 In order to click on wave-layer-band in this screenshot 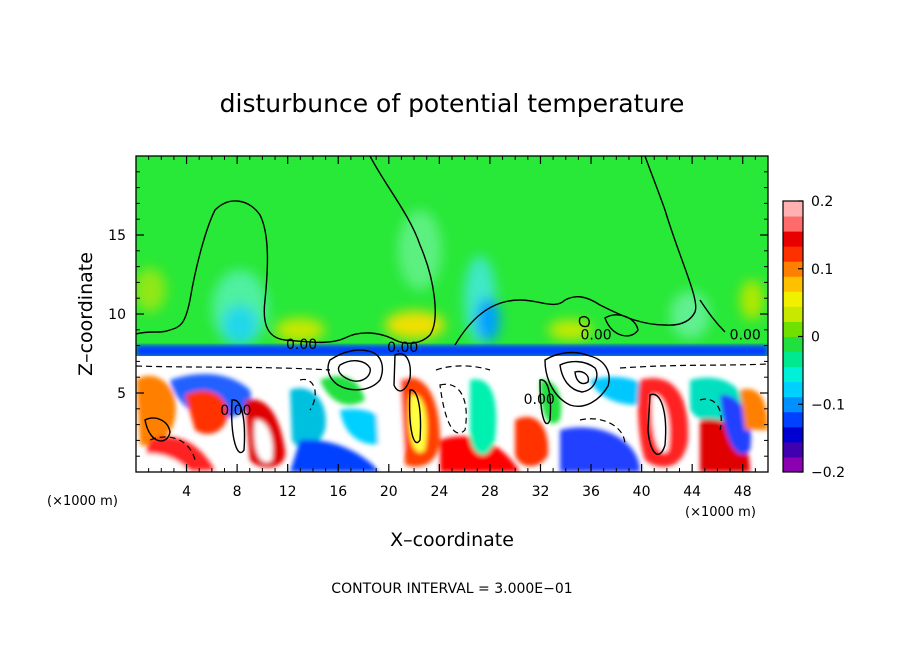, I will do `click(452, 351)`.